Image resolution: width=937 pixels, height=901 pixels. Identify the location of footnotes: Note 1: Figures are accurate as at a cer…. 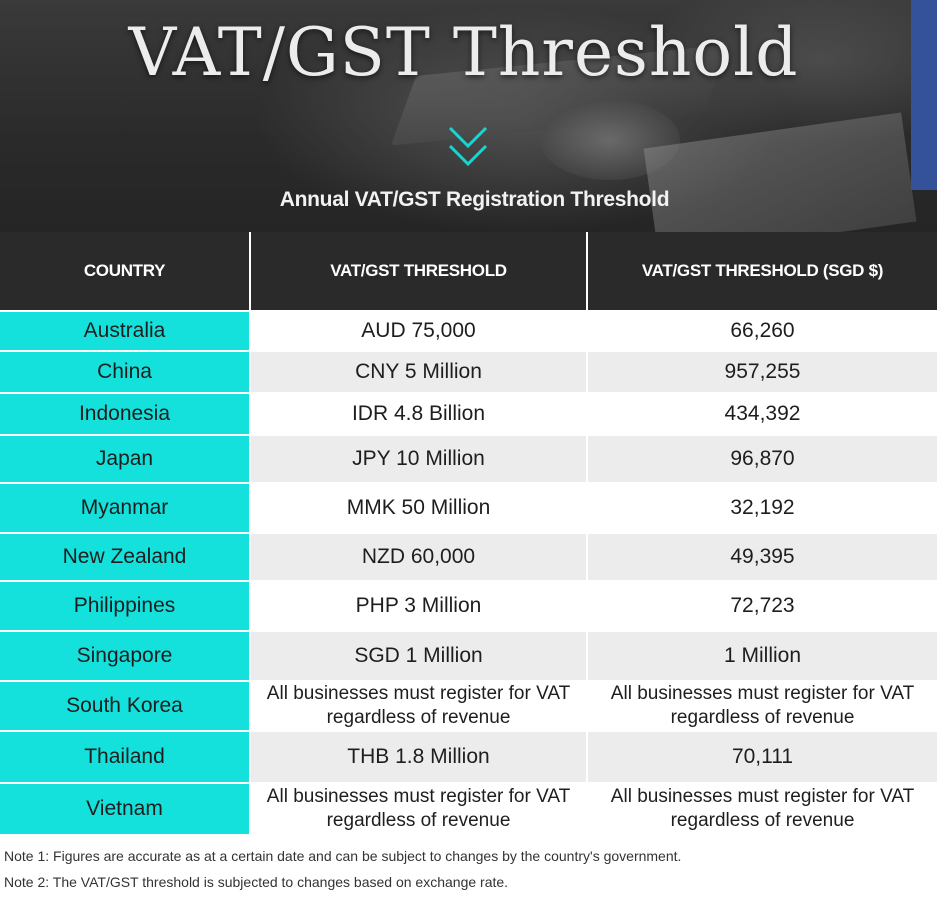
(469, 872).